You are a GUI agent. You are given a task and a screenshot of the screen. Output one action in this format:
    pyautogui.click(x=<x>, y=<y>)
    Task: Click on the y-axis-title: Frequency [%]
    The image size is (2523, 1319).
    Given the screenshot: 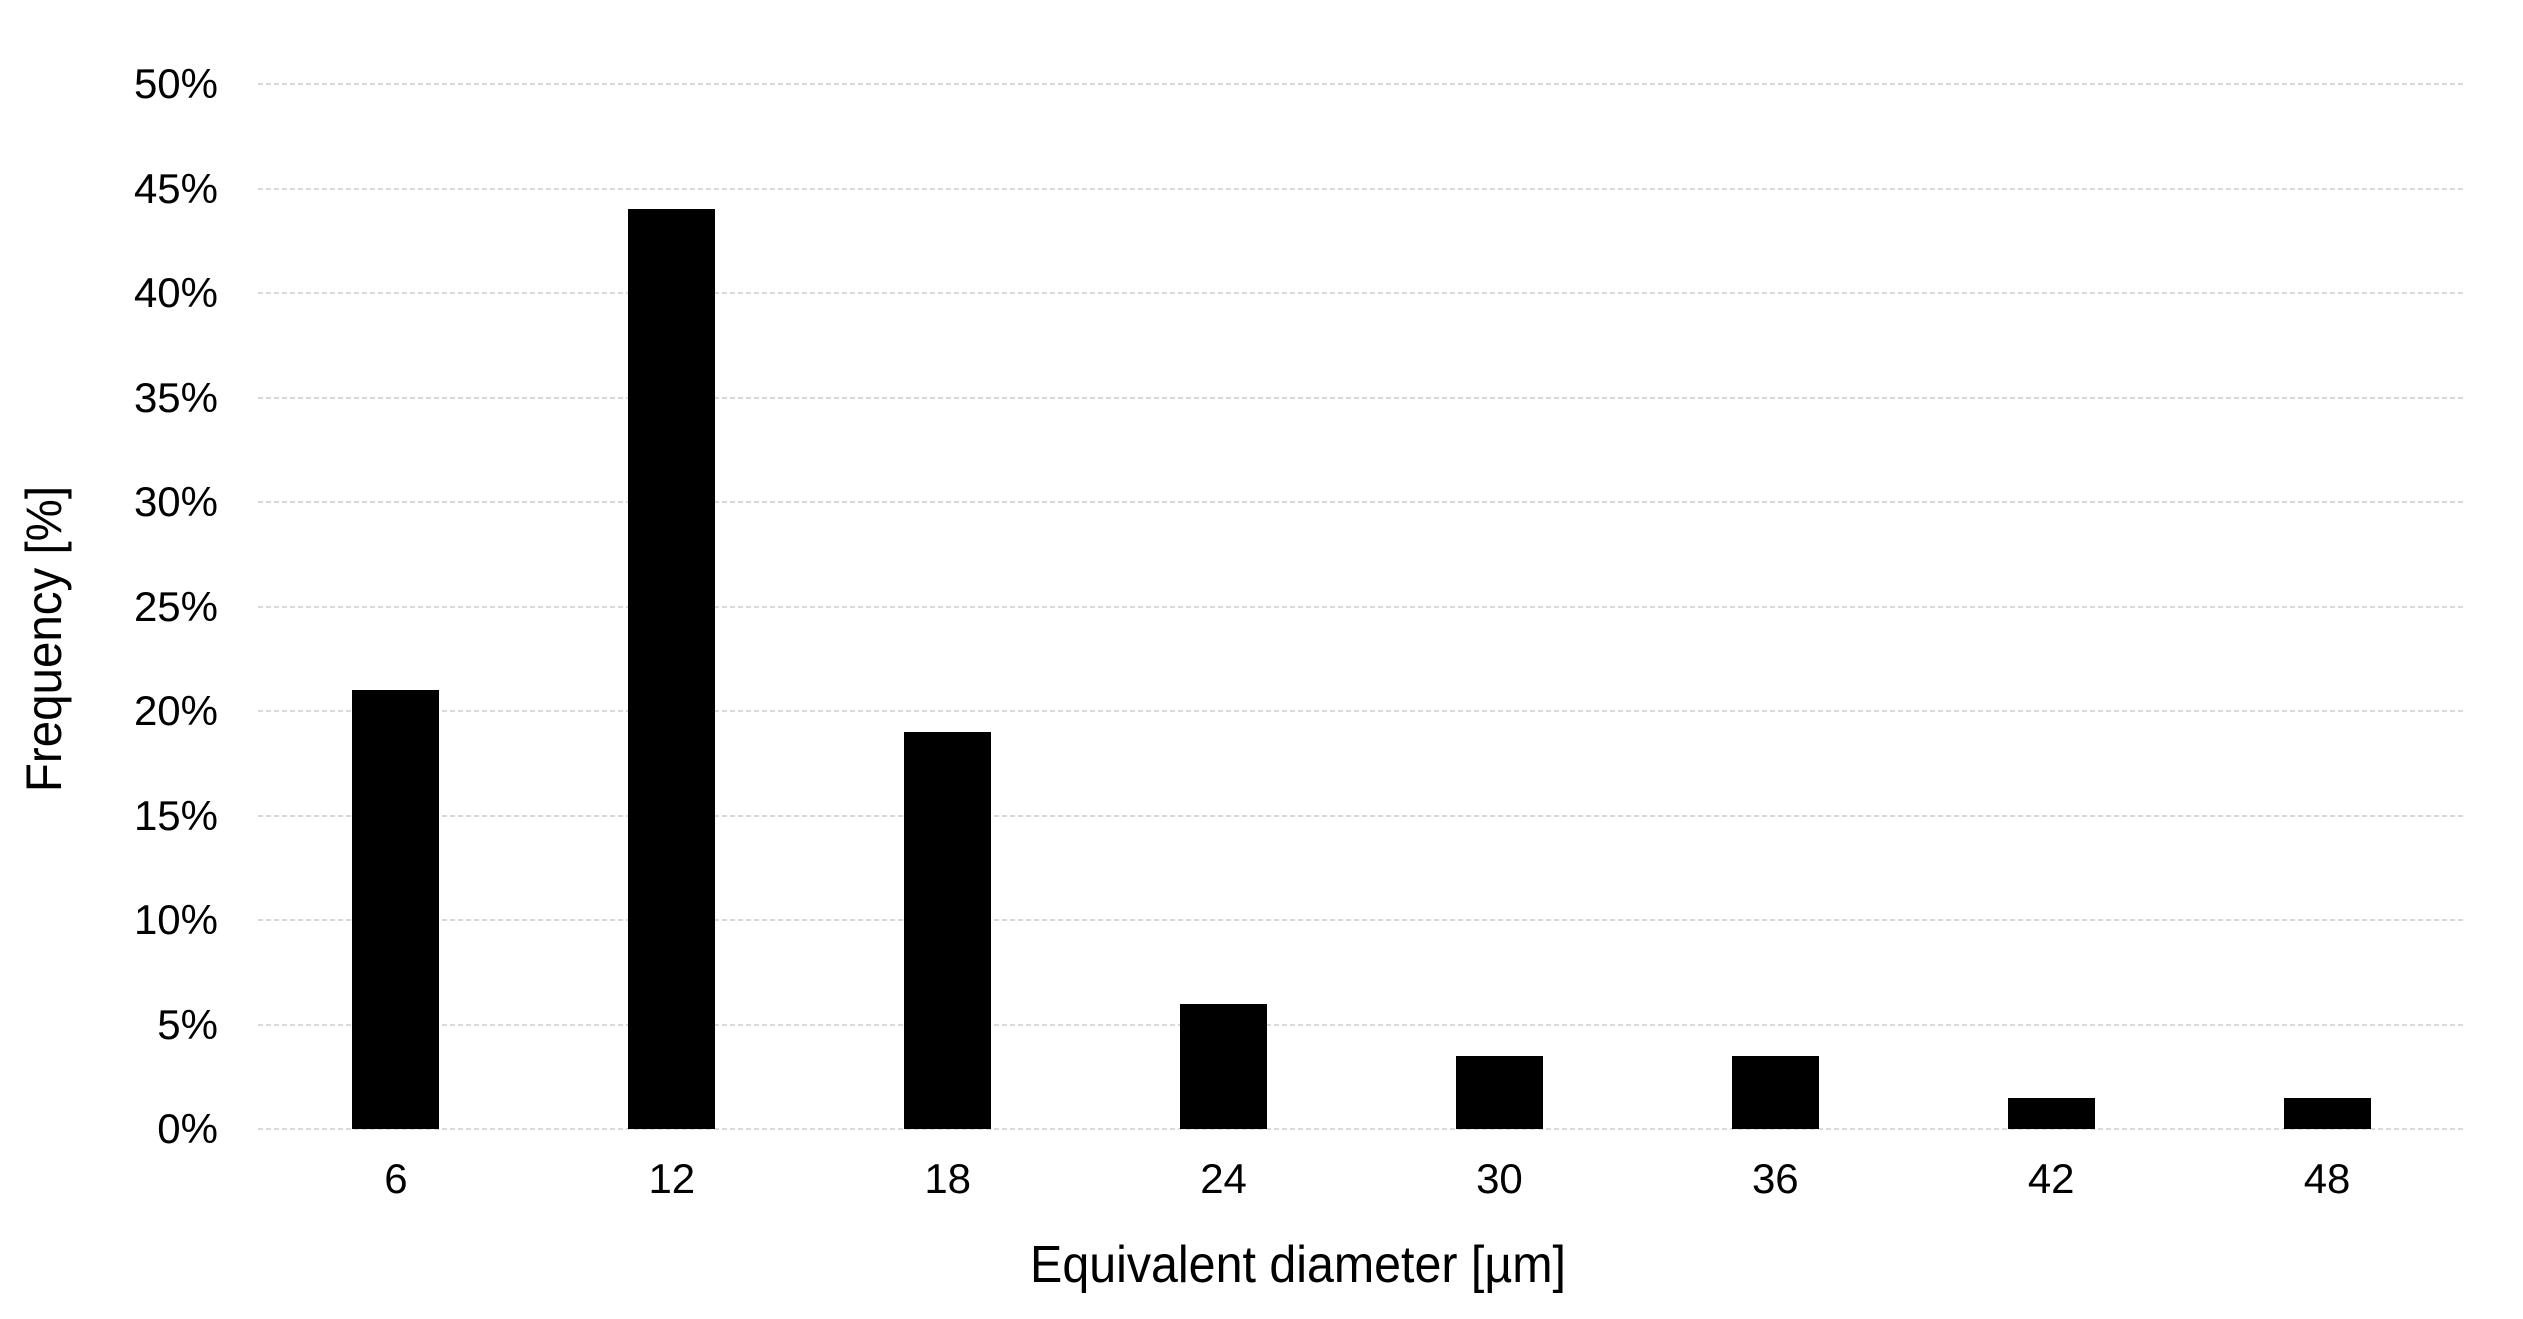 What is the action you would take?
    pyautogui.click(x=44, y=639)
    